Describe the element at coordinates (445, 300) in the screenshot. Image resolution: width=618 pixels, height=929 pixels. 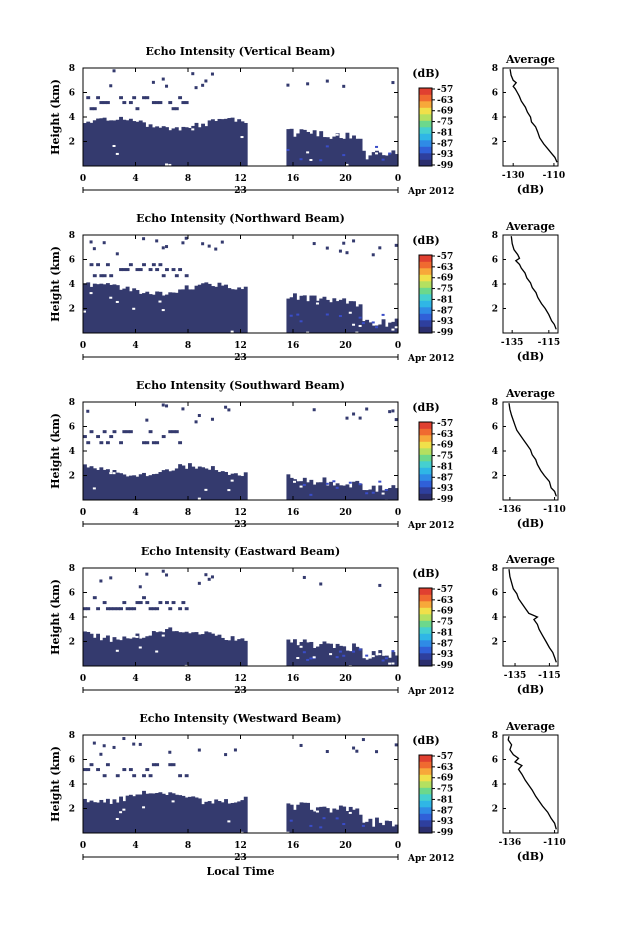
I see `colorbar-tick-label: -81` at that location.